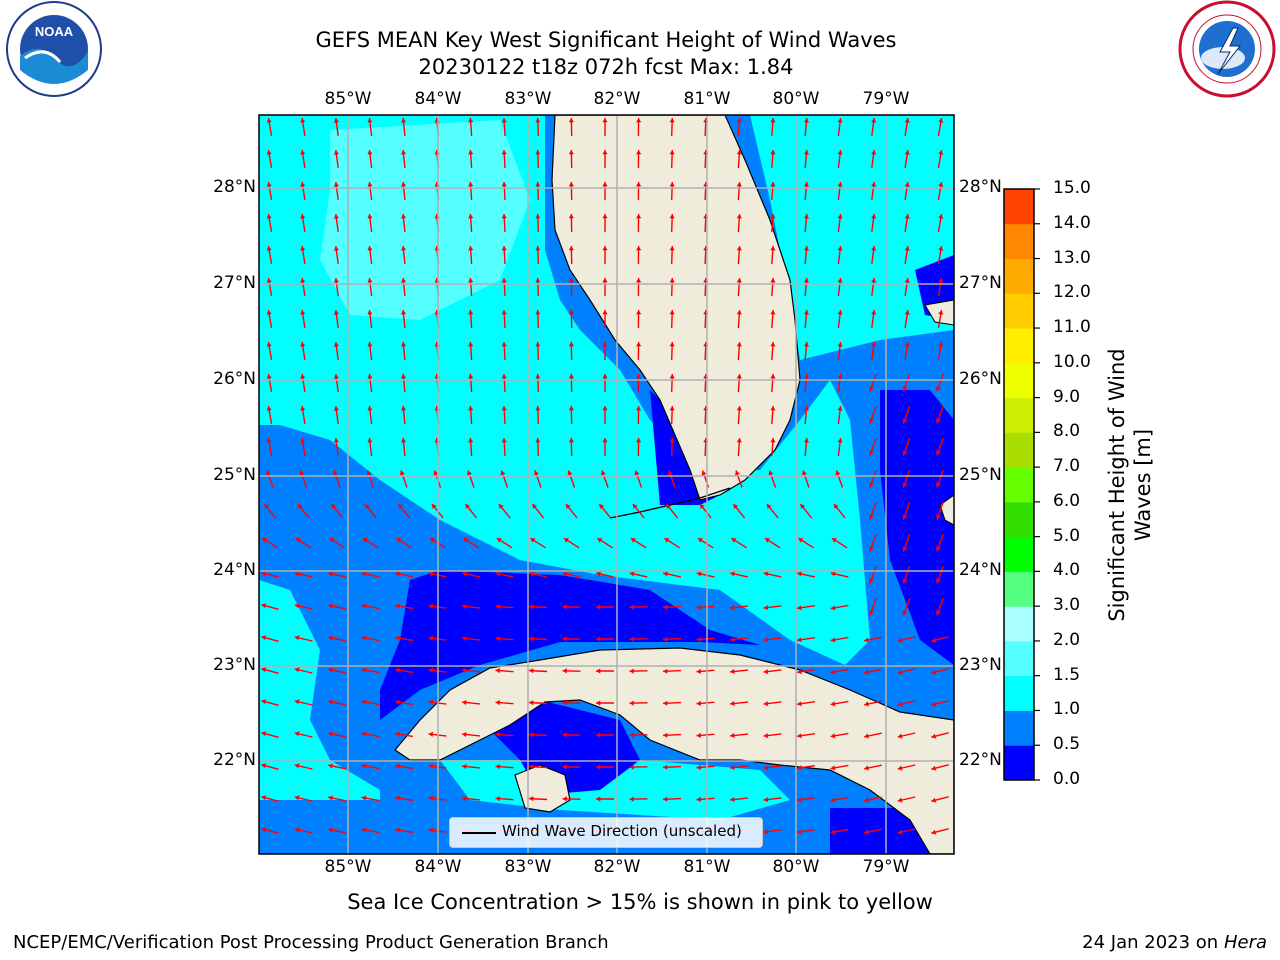  What do you see at coordinates (1072, 292) in the screenshot?
I see `colorbar-tick-label: 12.0` at bounding box center [1072, 292].